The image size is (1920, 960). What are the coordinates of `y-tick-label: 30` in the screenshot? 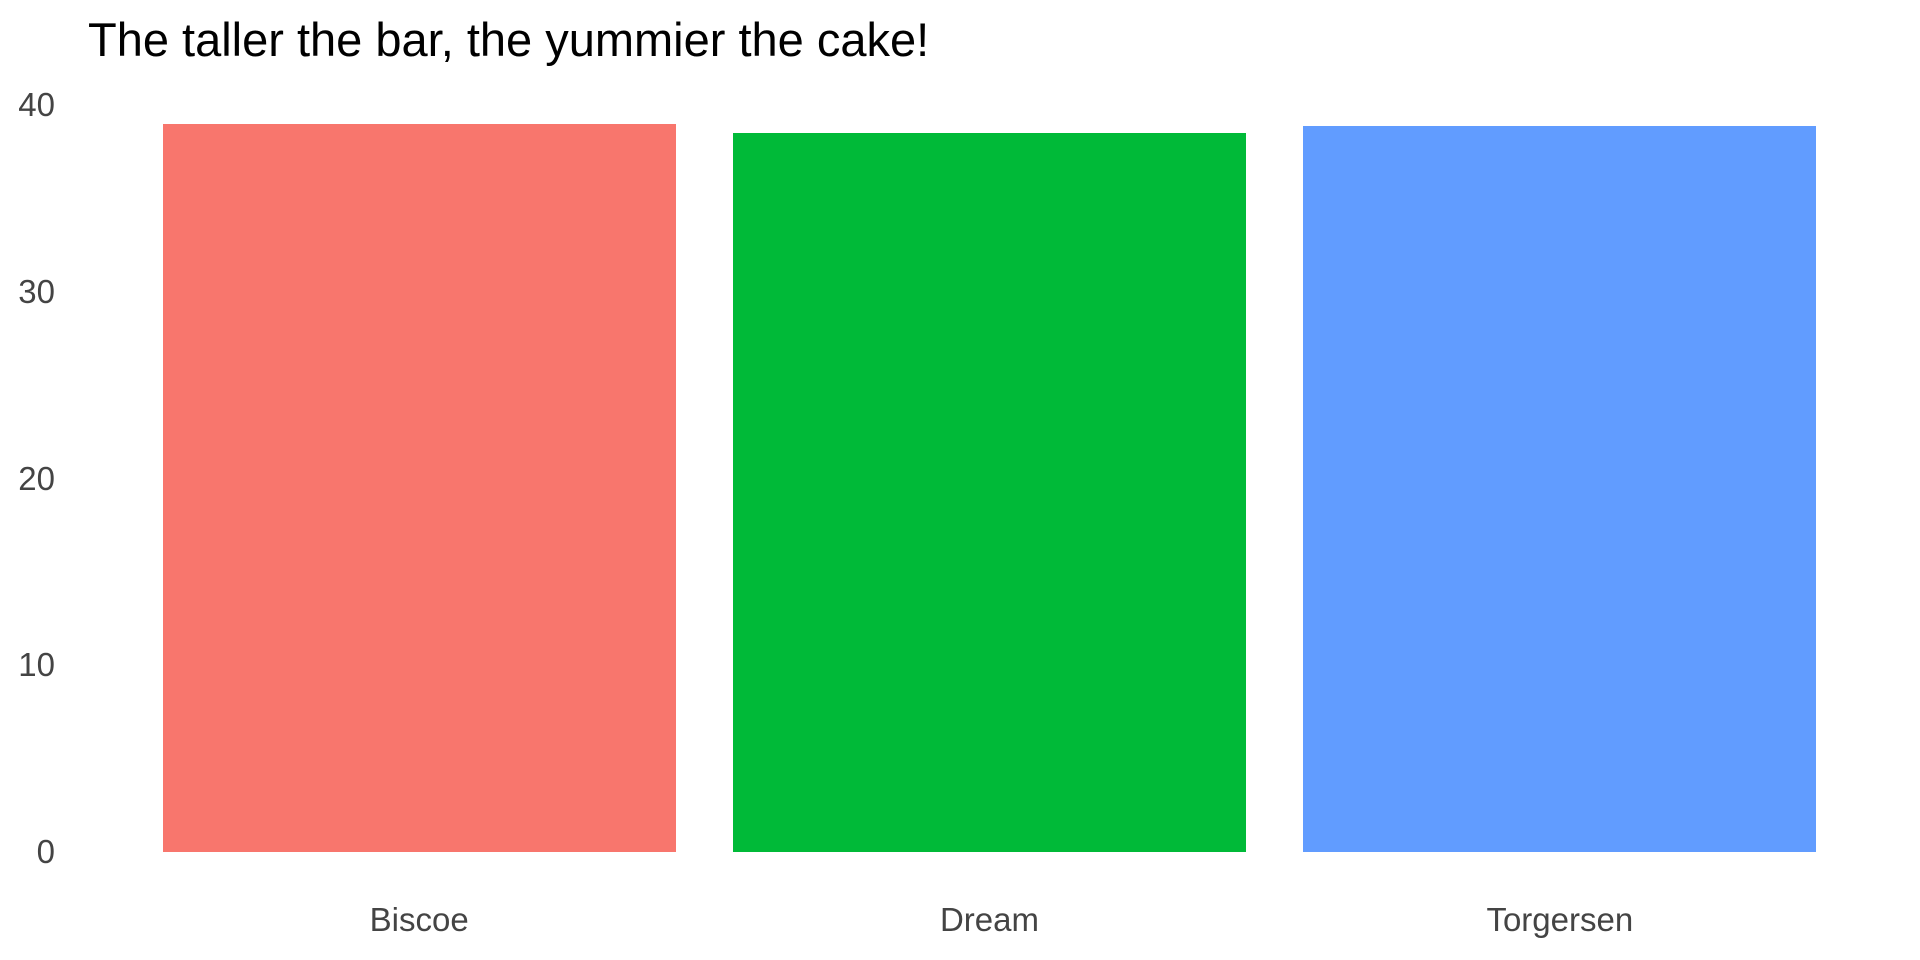 It's located at (36, 291).